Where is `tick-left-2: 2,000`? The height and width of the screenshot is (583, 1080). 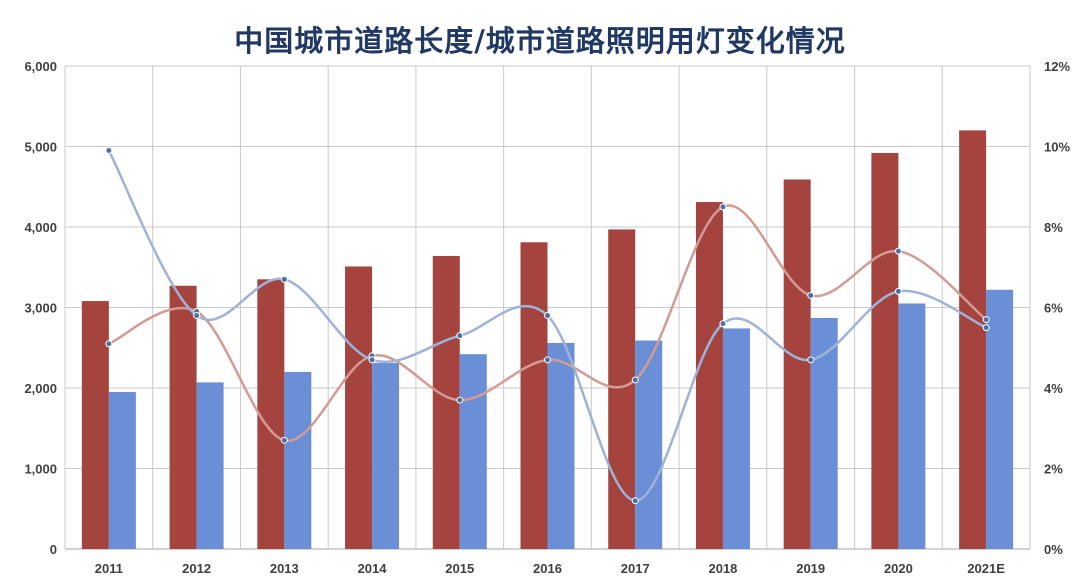
tick-left-2: 2,000 is located at coordinates (40, 388).